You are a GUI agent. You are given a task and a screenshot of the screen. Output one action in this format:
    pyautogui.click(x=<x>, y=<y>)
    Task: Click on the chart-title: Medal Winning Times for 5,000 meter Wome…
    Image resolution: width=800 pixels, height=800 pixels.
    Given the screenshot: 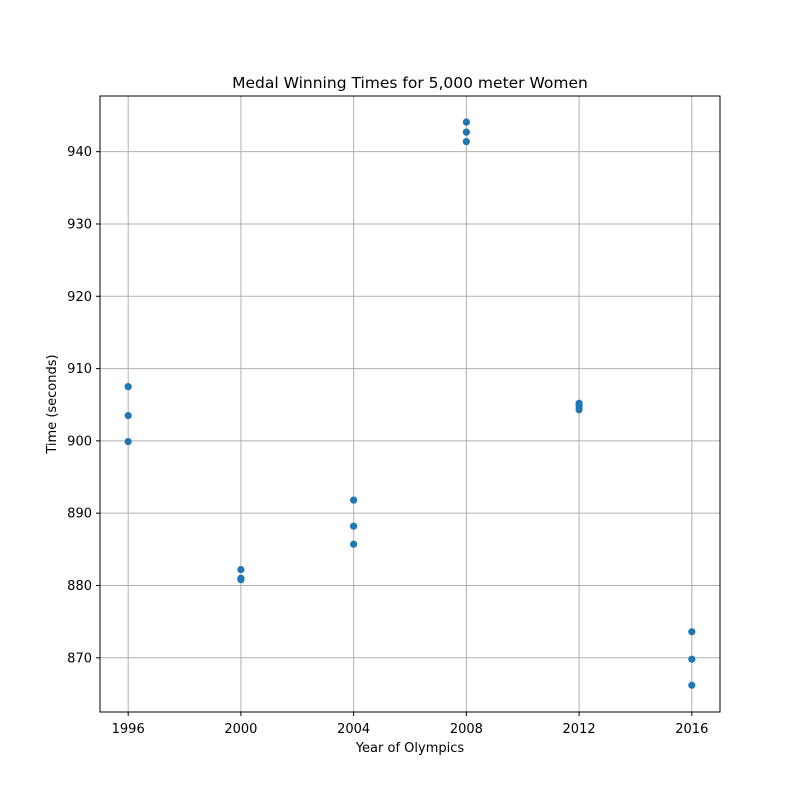 What is the action you would take?
    pyautogui.click(x=410, y=83)
    